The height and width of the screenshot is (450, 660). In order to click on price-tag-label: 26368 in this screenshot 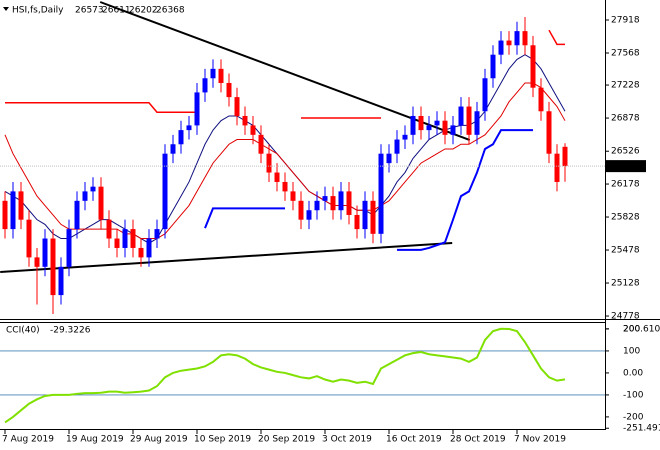, I will do `click(623, 167)`.